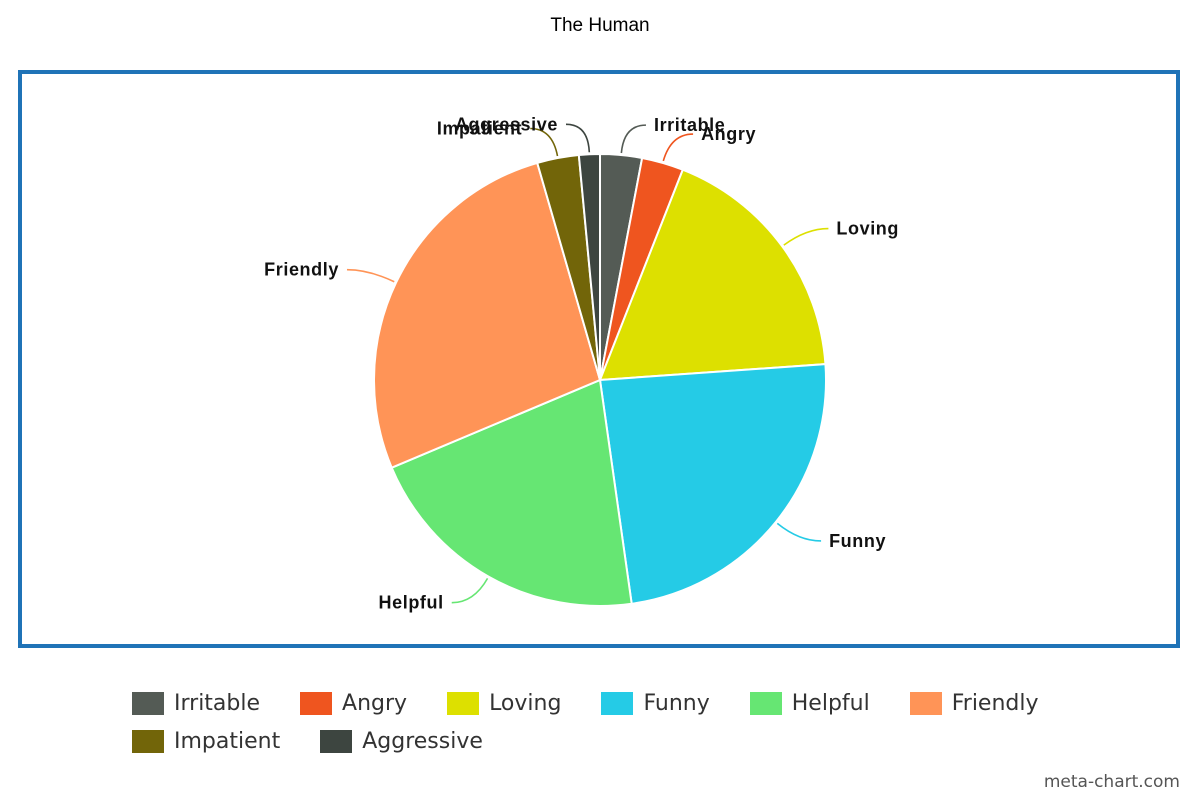  I want to click on legend-label: Friendly, so click(995, 703).